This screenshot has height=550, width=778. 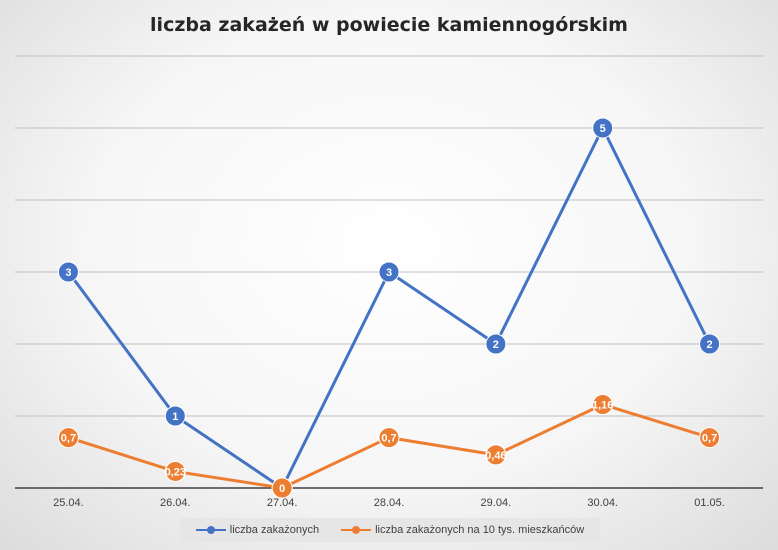 I want to click on x-tick-label: 30.04., so click(x=602, y=503).